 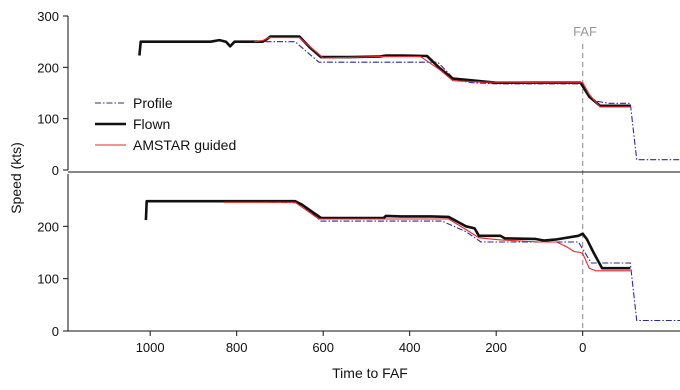 I want to click on faf-reference-label: FAF, so click(x=585, y=31).